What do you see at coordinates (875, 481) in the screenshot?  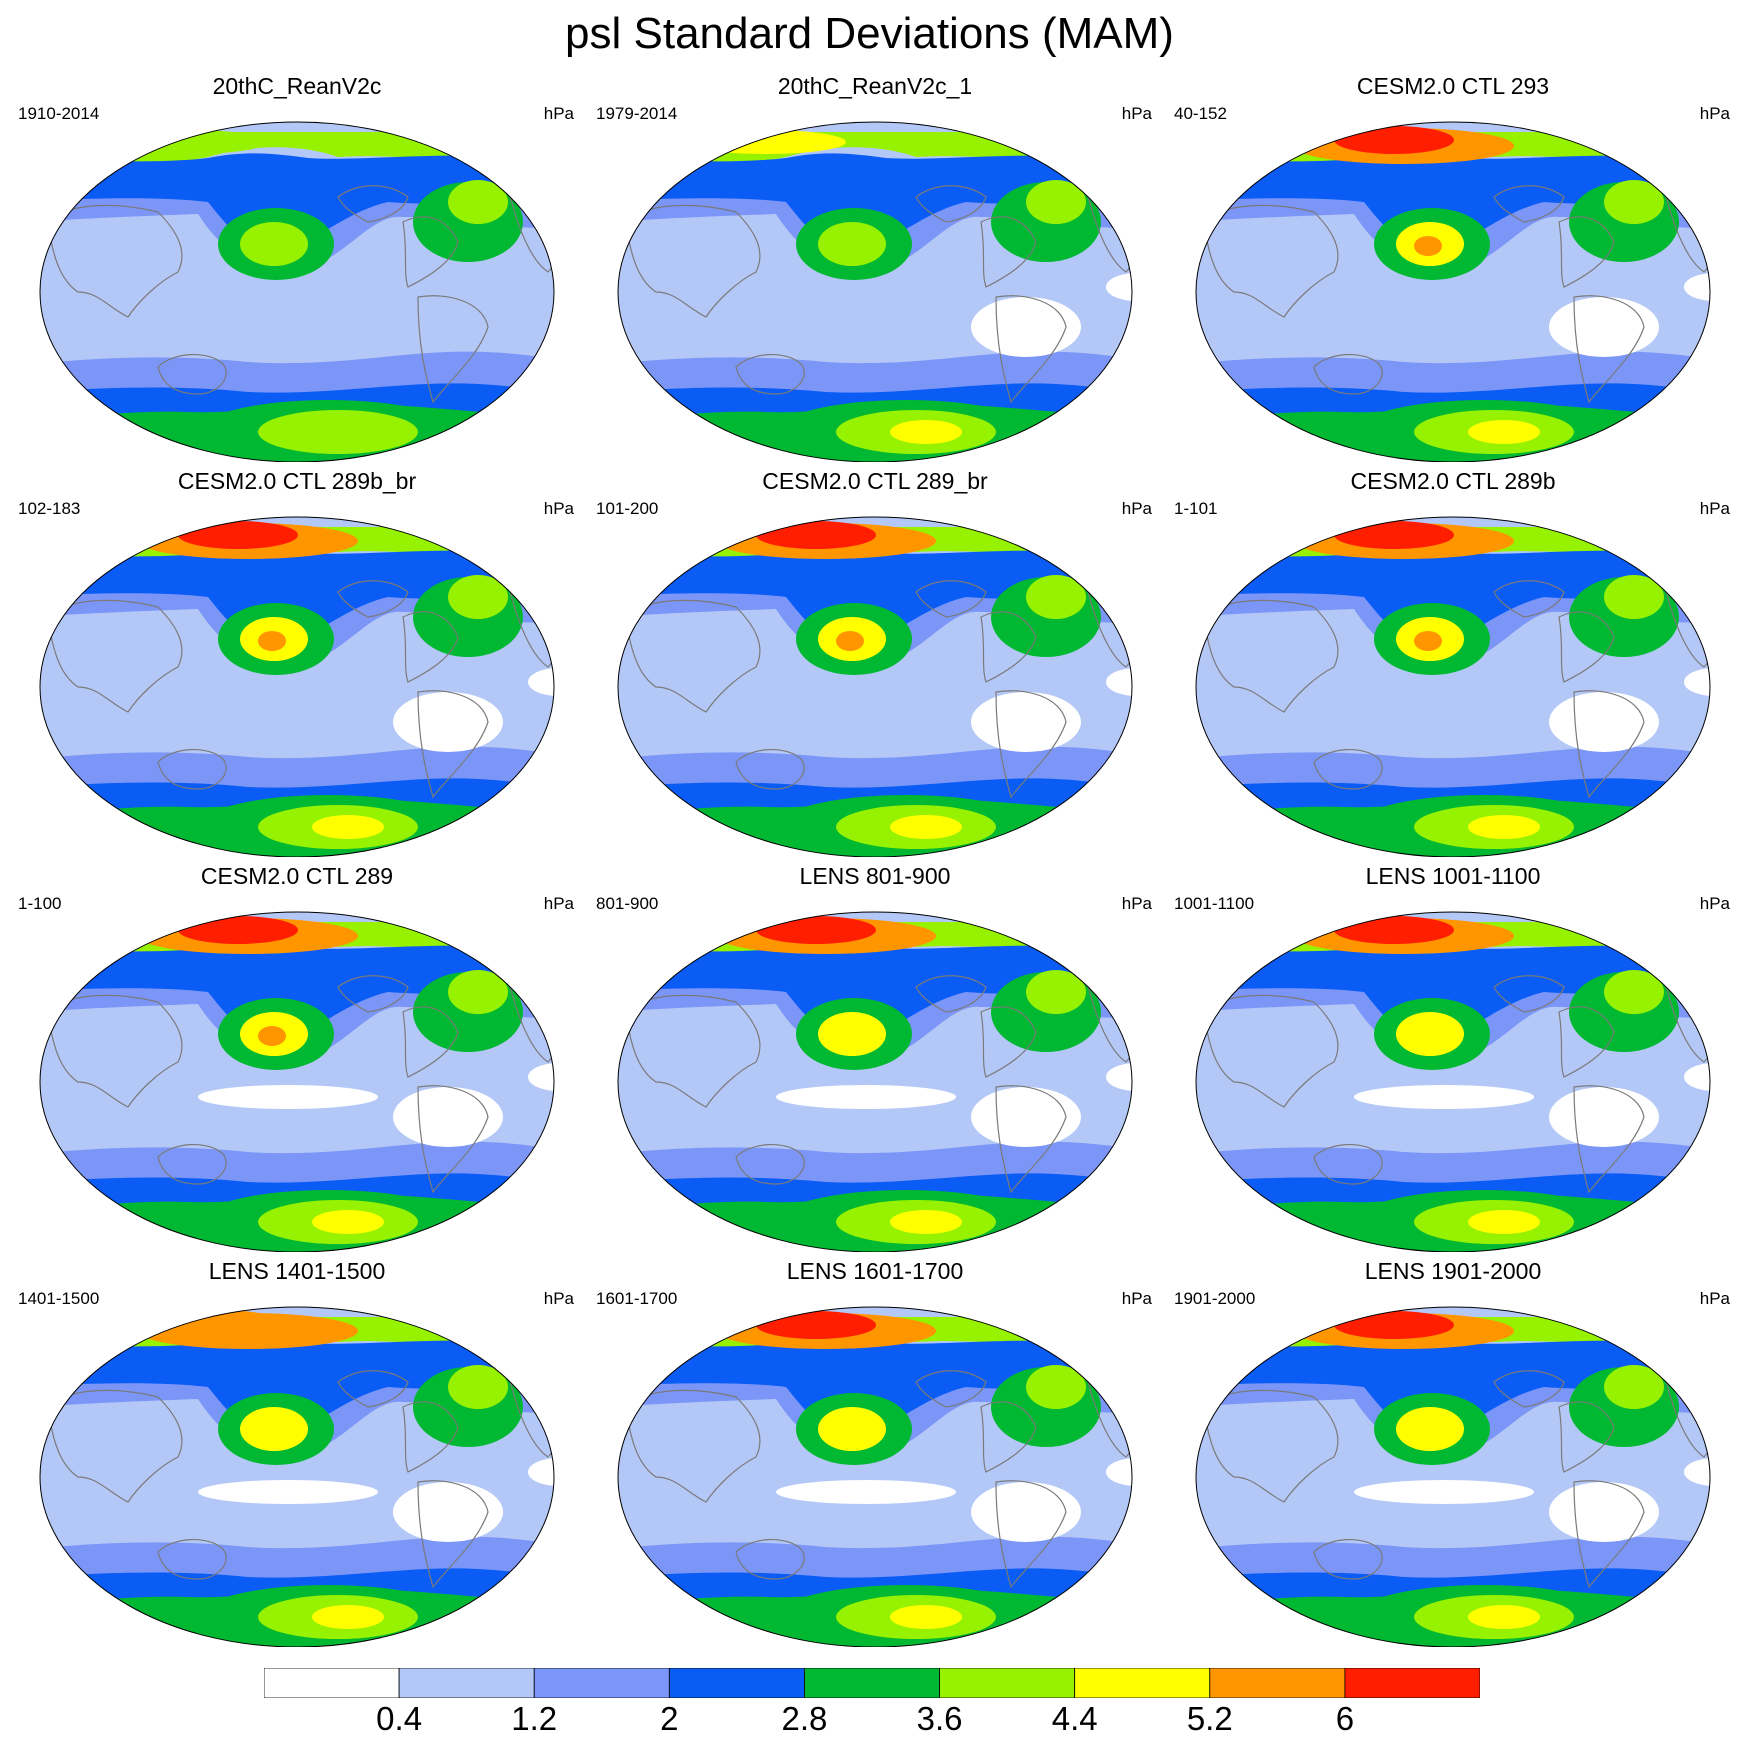 I see `panel-title: CESM2.0 CTL 289_br` at bounding box center [875, 481].